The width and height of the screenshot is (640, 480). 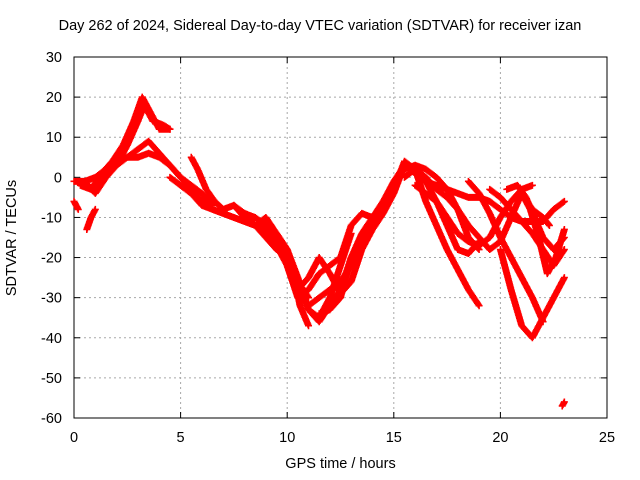 I want to click on y-tick-label: -30, so click(x=51, y=299).